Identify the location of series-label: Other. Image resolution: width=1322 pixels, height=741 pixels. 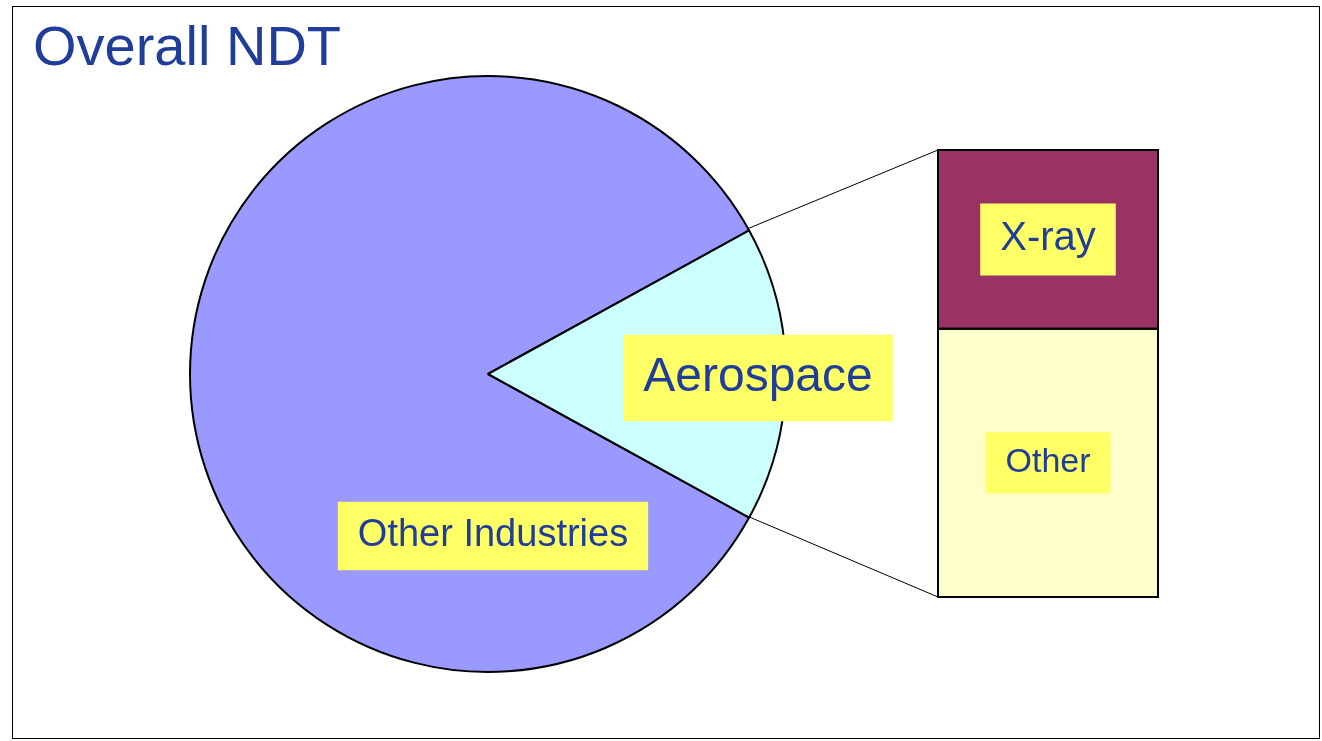
(1048, 460).